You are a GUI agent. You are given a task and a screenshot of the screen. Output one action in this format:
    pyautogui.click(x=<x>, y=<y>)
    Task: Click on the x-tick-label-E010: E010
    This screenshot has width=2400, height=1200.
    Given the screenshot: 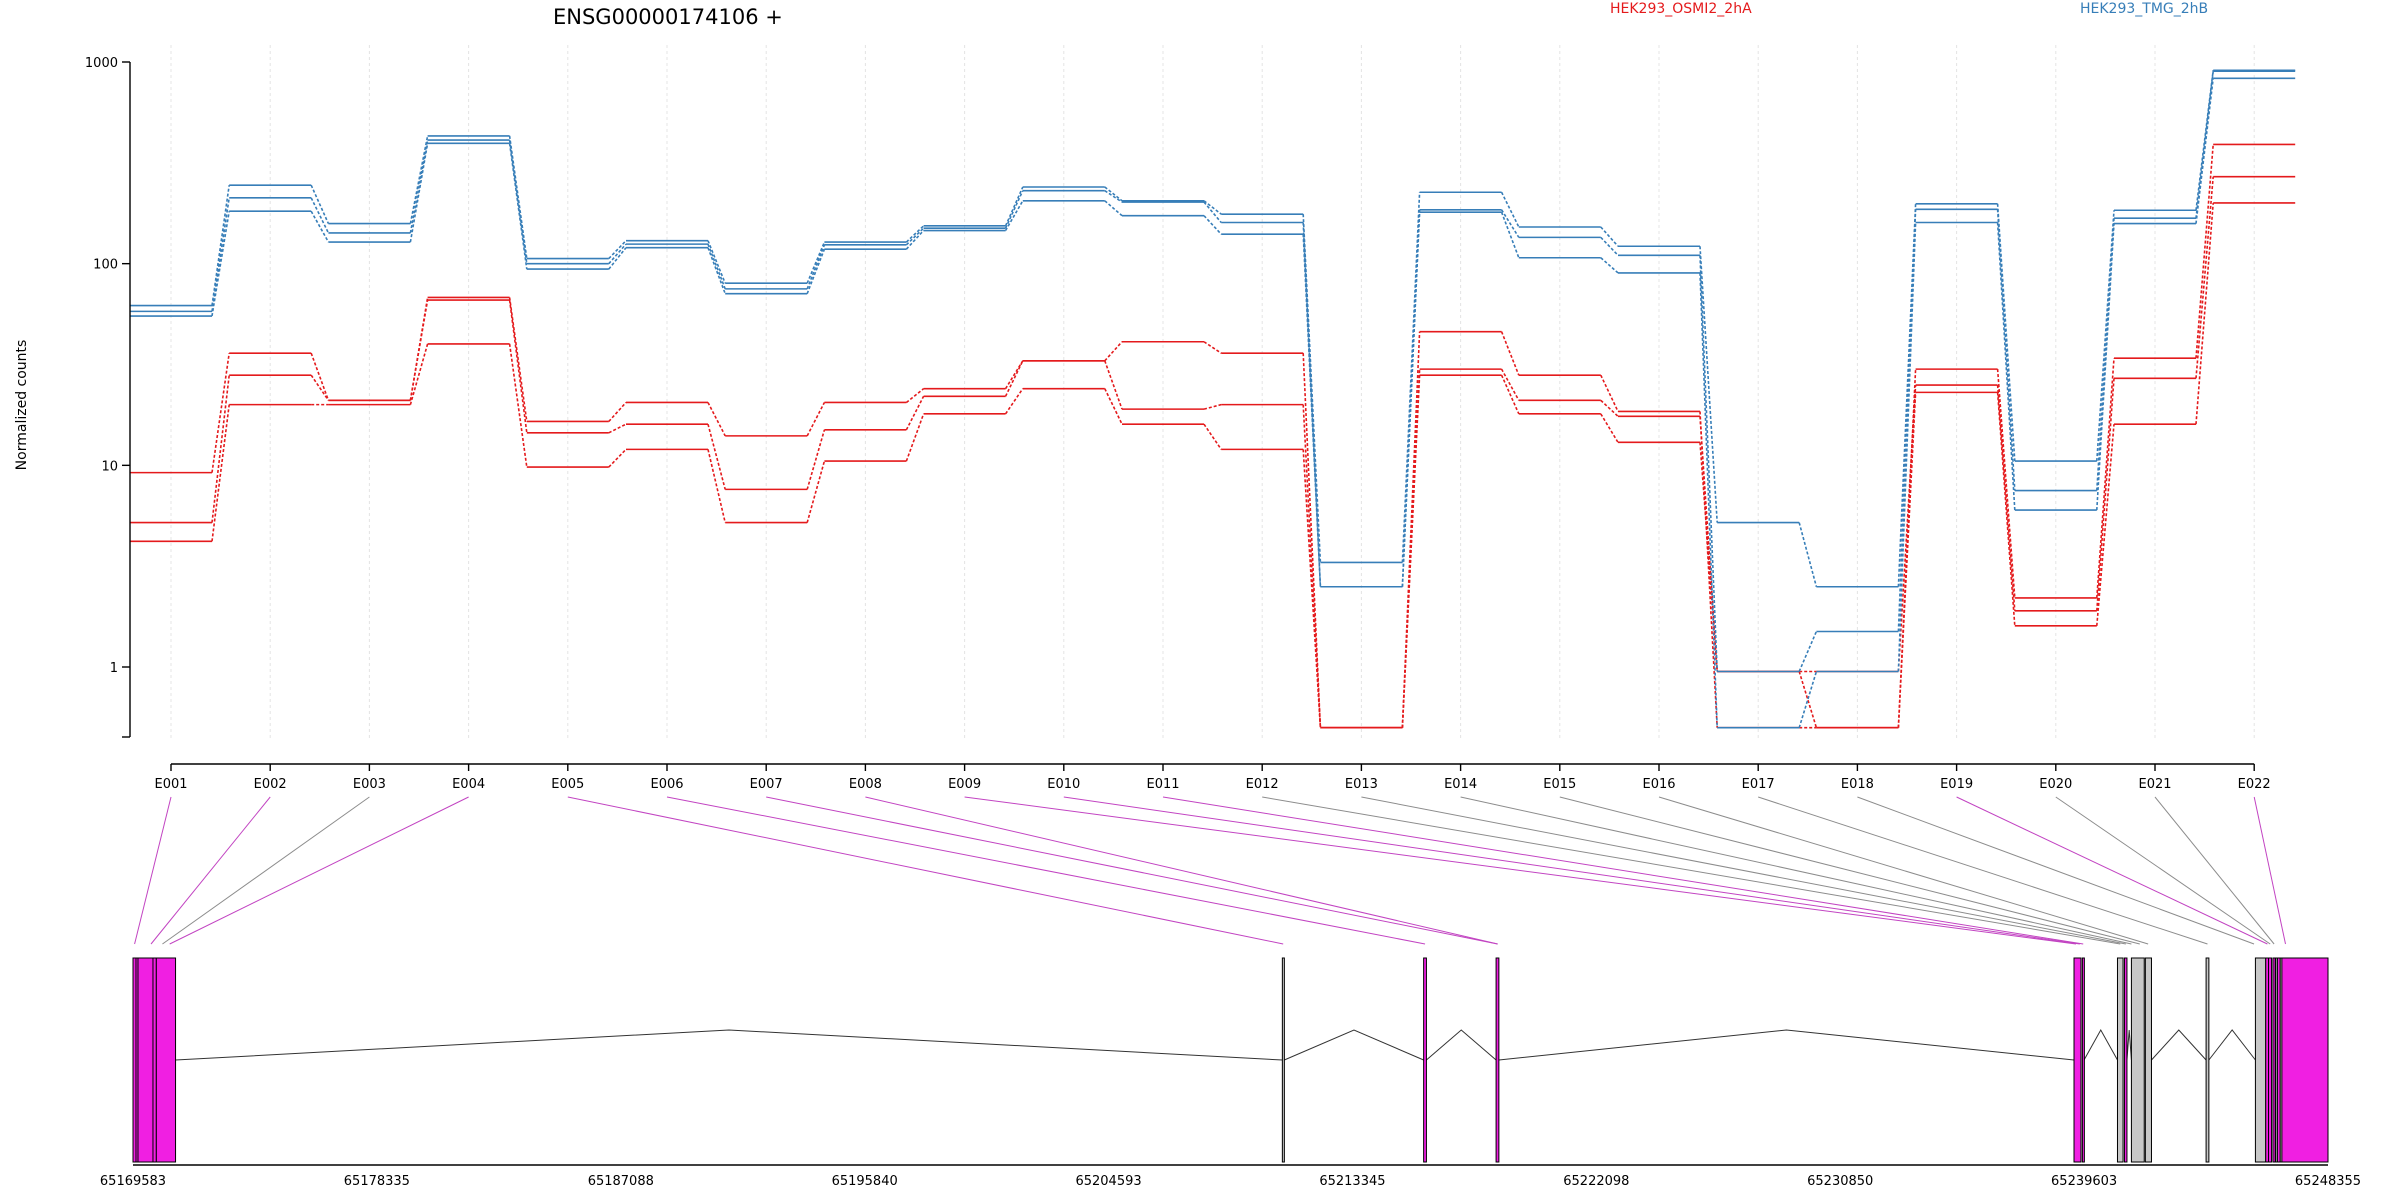 What is the action you would take?
    pyautogui.click(x=1063, y=784)
    